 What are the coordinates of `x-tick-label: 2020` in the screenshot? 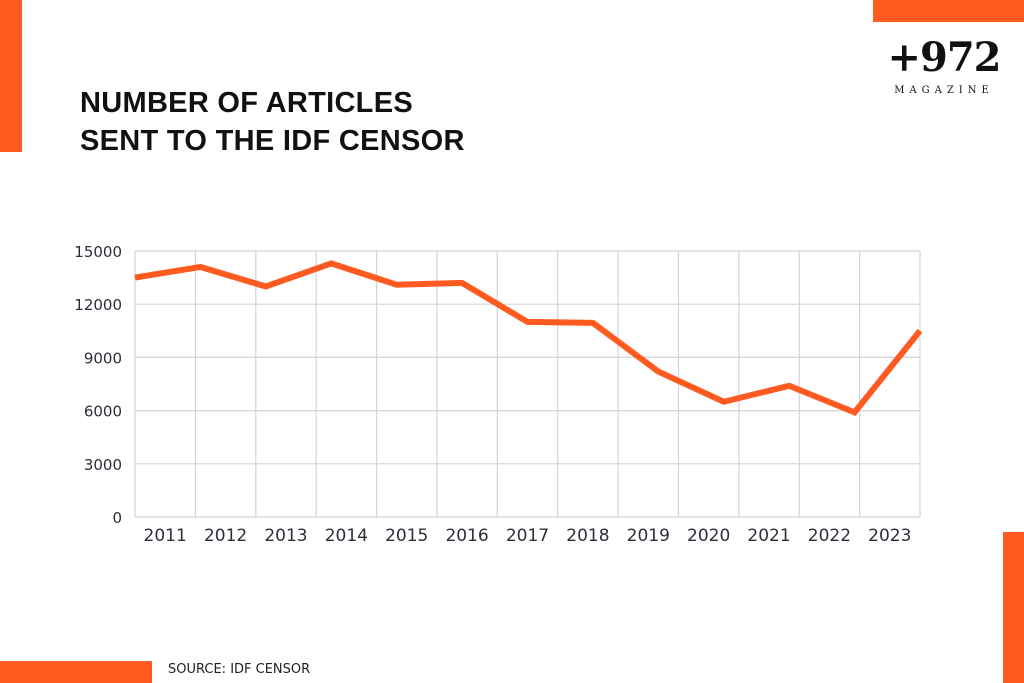 It's located at (708, 536).